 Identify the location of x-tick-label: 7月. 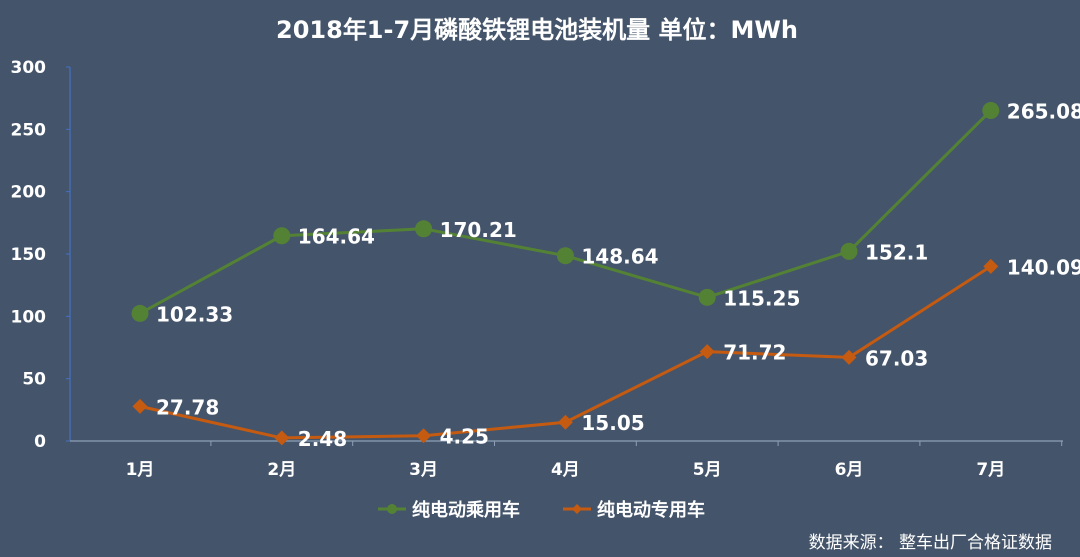
(990, 470).